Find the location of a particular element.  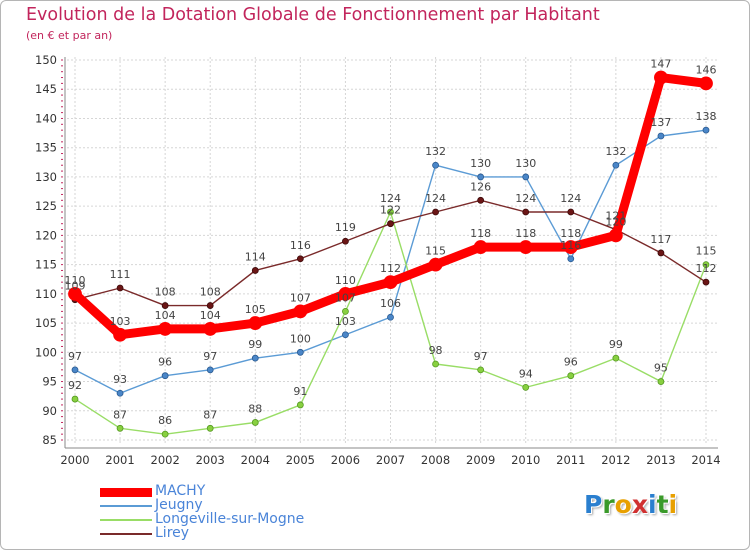

x-tick-label: 2013 is located at coordinates (660, 460).